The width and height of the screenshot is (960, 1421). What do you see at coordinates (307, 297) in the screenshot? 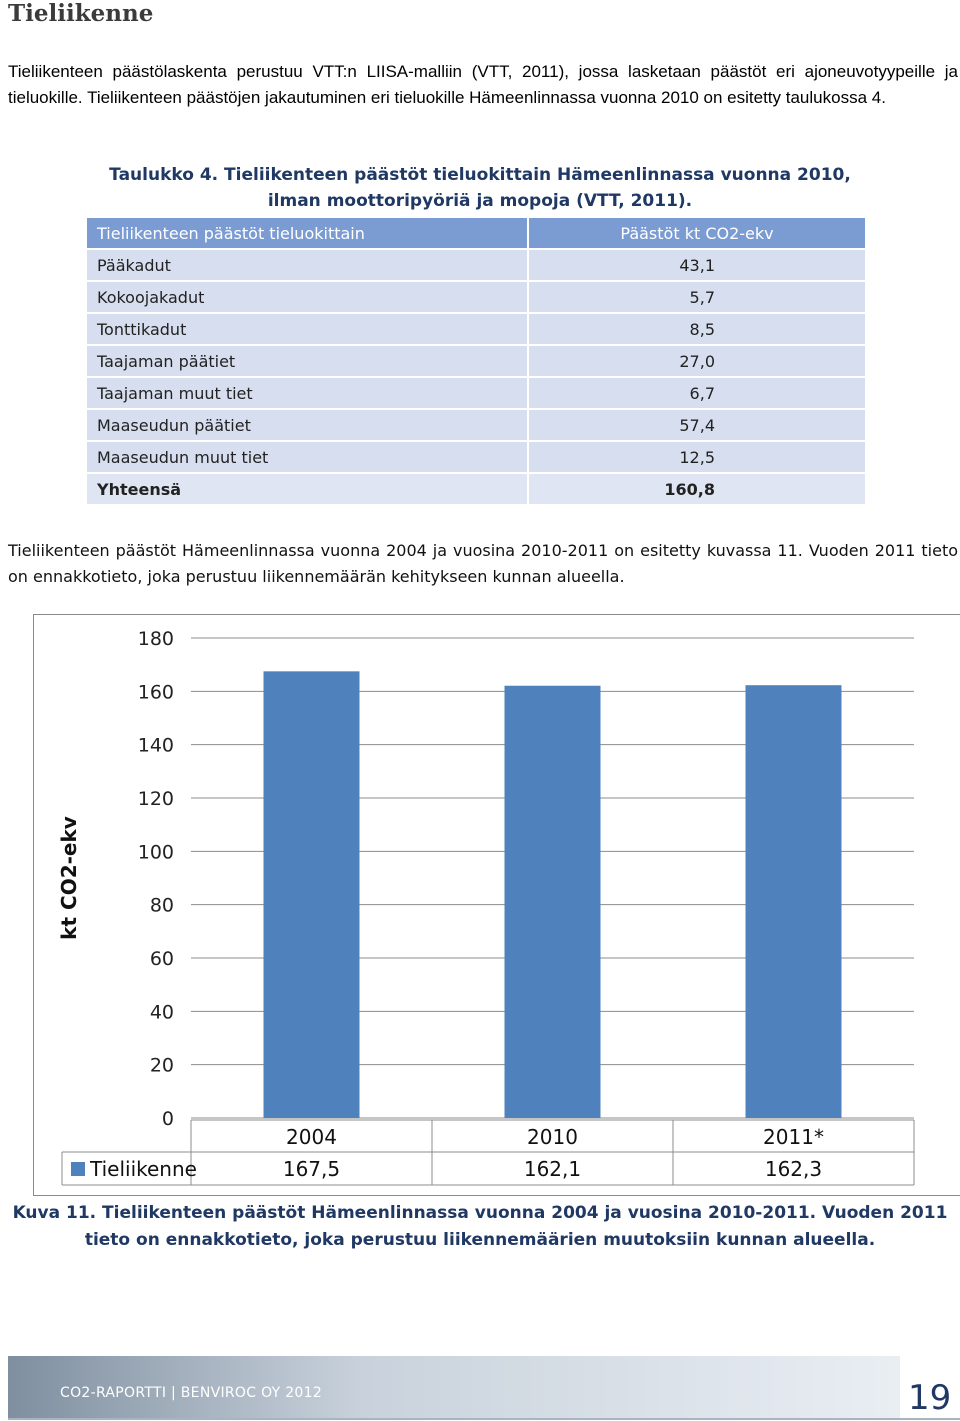
I see `row-label: Kokoojakadut` at bounding box center [307, 297].